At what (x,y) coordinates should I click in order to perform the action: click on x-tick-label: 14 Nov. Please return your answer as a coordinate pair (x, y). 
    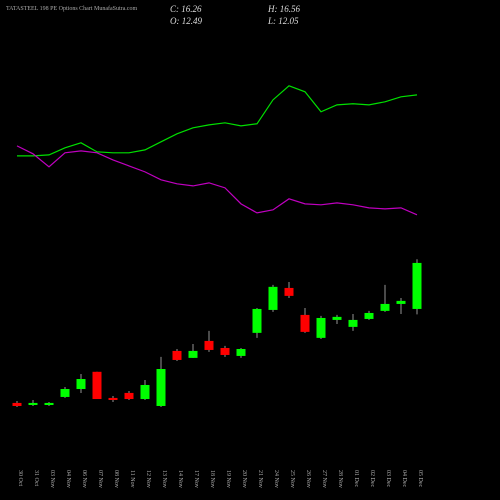
    Looking at the image, I should click on (180, 479).